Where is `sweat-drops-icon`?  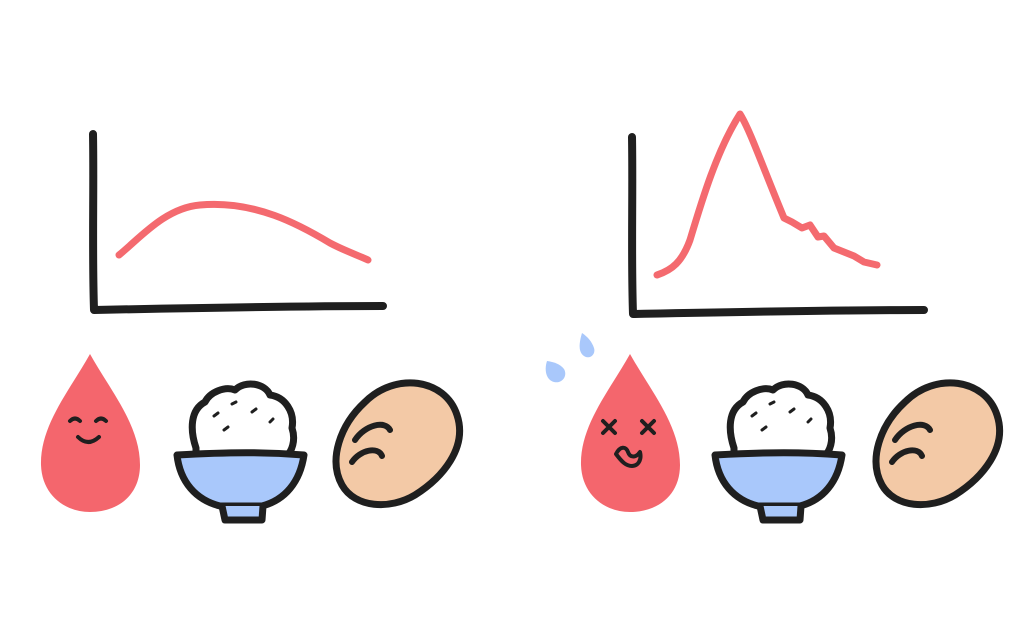 sweat-drops-icon is located at coordinates (570, 358).